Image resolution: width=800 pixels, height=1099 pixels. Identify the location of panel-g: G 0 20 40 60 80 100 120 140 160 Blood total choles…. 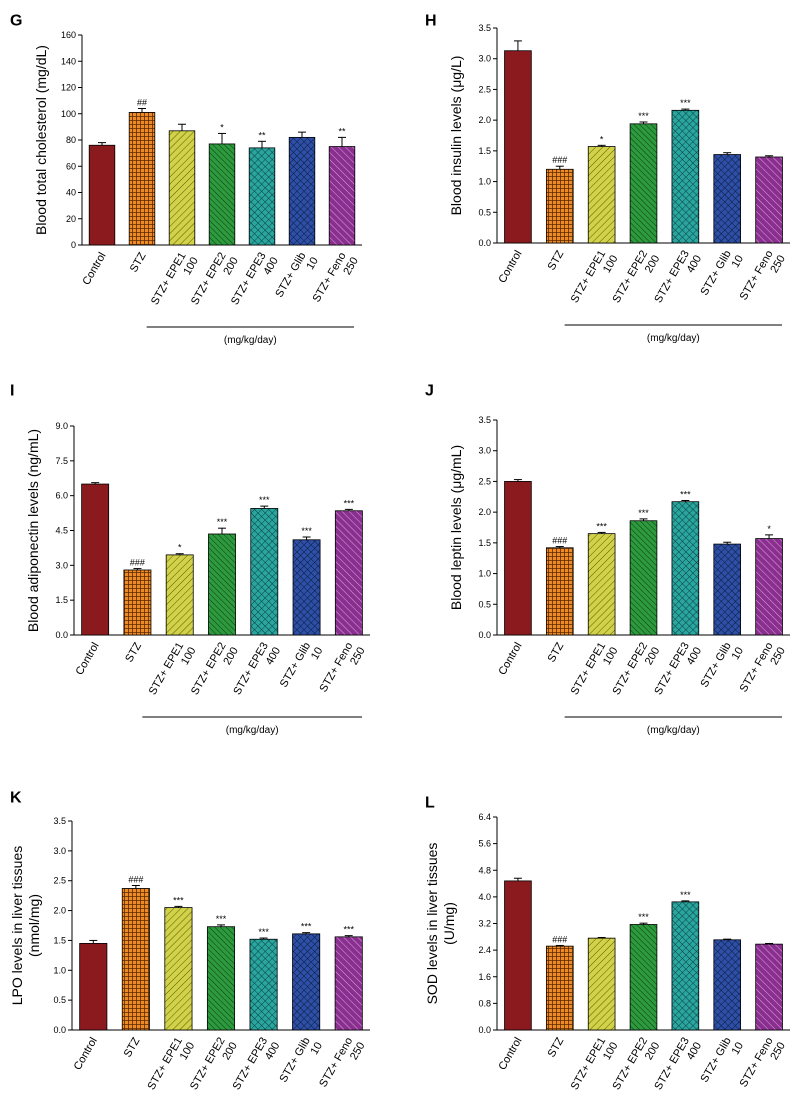
(186, 179).